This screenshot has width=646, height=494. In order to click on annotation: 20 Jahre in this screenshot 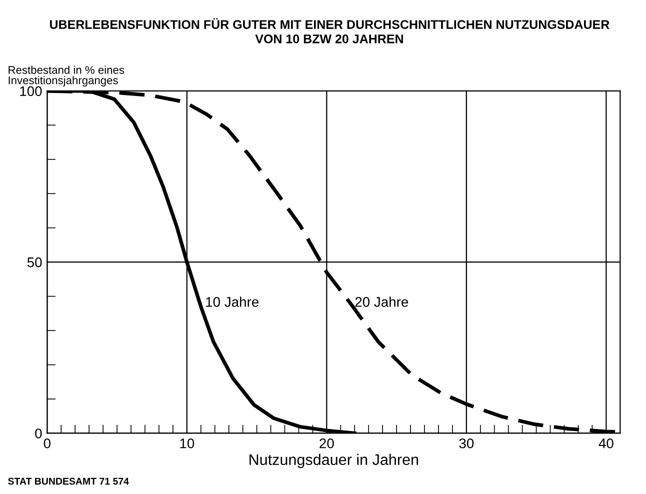, I will do `click(381, 301)`.